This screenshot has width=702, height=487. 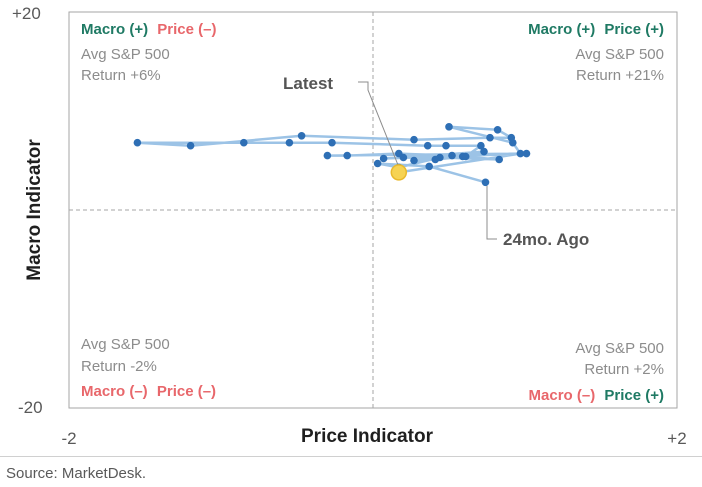 What do you see at coordinates (634, 29) in the screenshot?
I see `quadrant-top-right-price: Price (+)` at bounding box center [634, 29].